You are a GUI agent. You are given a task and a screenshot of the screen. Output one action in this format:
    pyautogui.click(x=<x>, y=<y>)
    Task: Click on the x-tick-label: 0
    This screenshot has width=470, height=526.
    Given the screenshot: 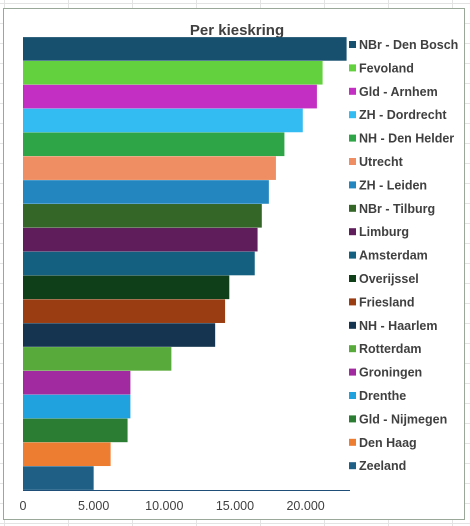 What is the action you would take?
    pyautogui.click(x=23, y=506)
    